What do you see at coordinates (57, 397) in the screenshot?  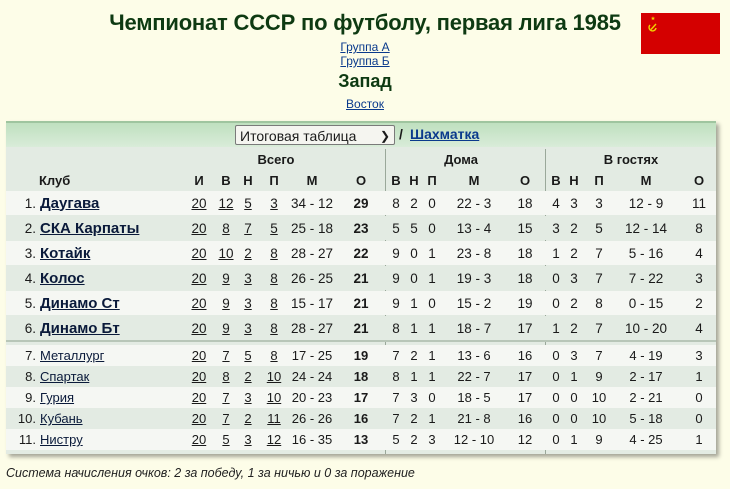 I see `club-link: Гурия` at bounding box center [57, 397].